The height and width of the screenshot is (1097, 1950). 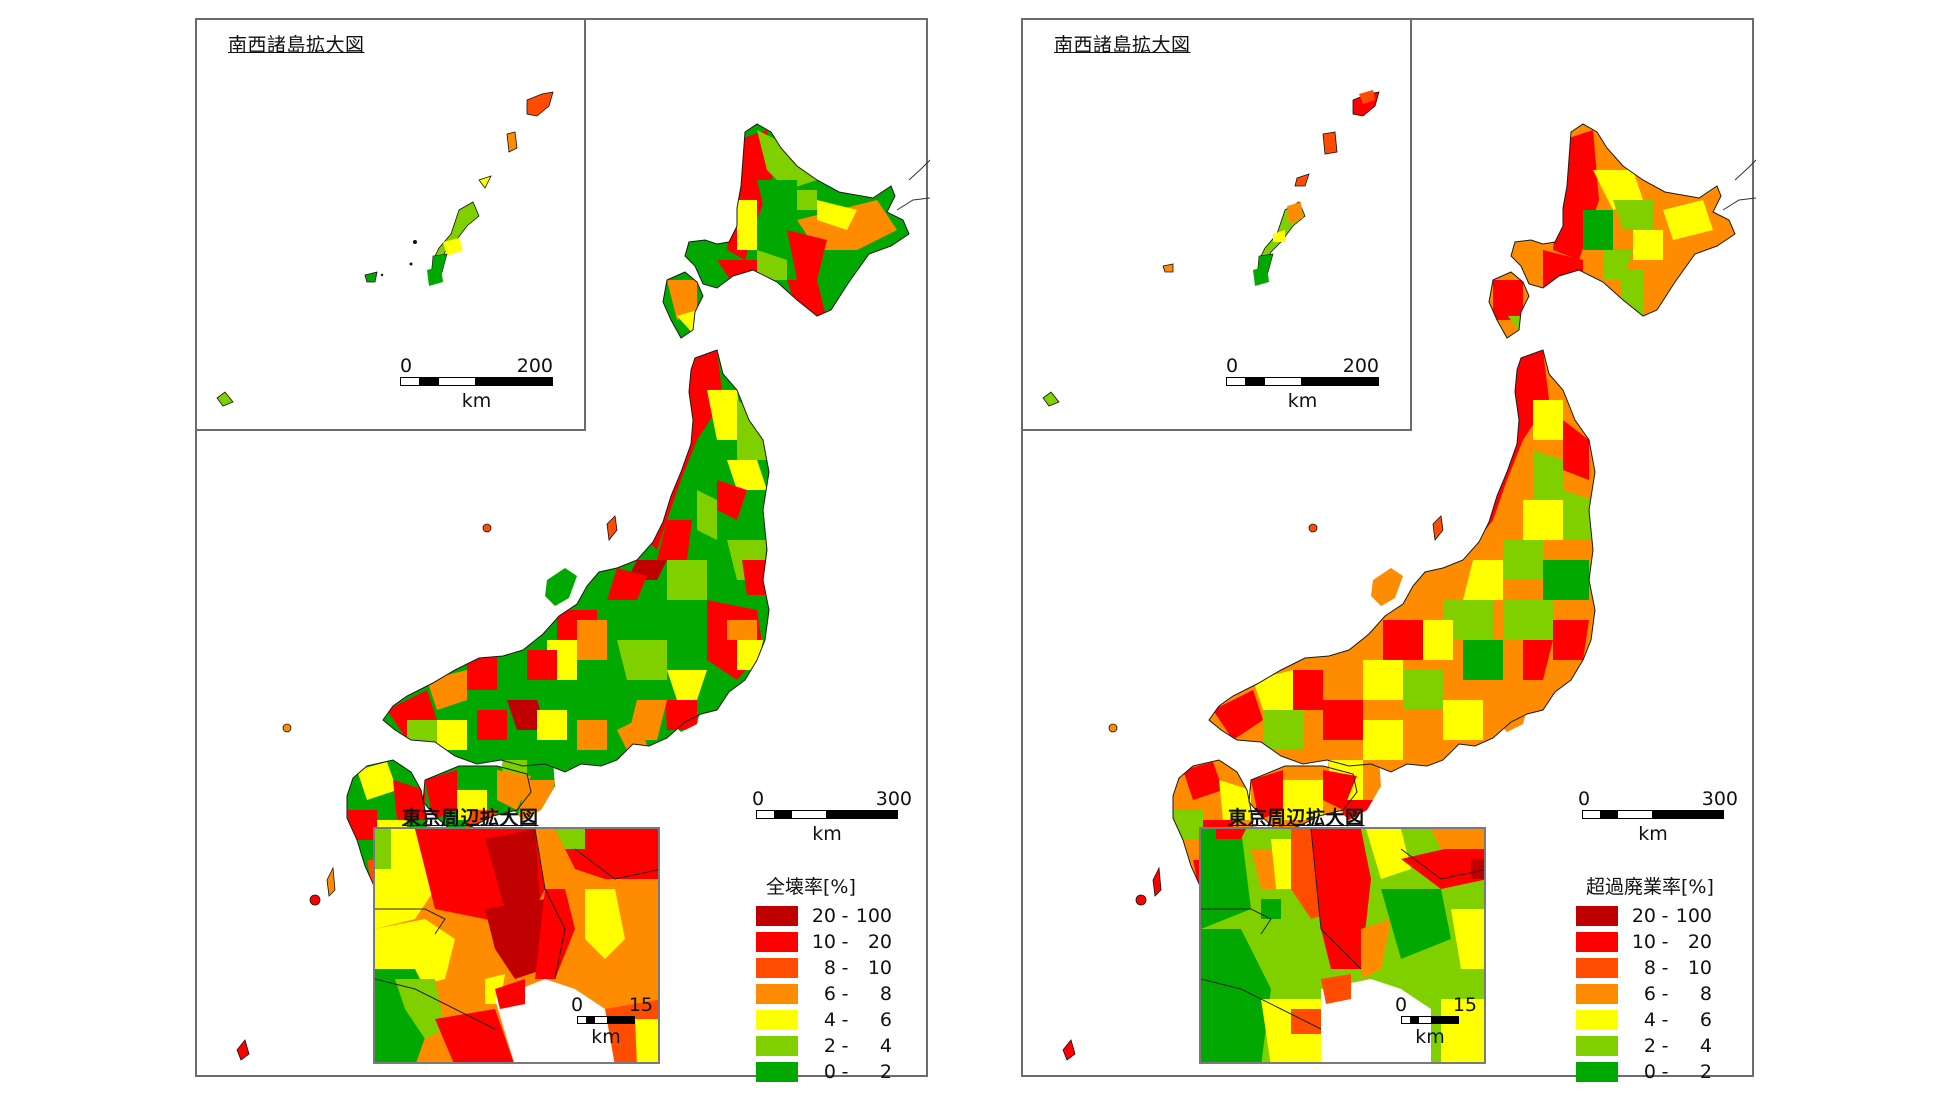 I want to click on legend-title: 超過廃業率[%], so click(x=1650, y=887).